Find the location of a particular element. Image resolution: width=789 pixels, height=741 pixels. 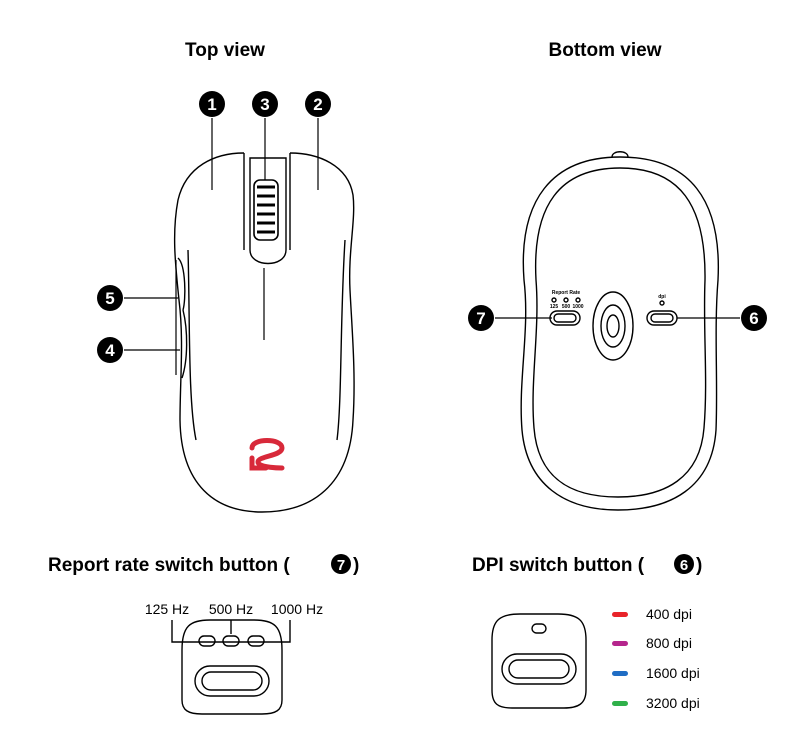

svg-text: 2 is located at coordinates (317, 104).